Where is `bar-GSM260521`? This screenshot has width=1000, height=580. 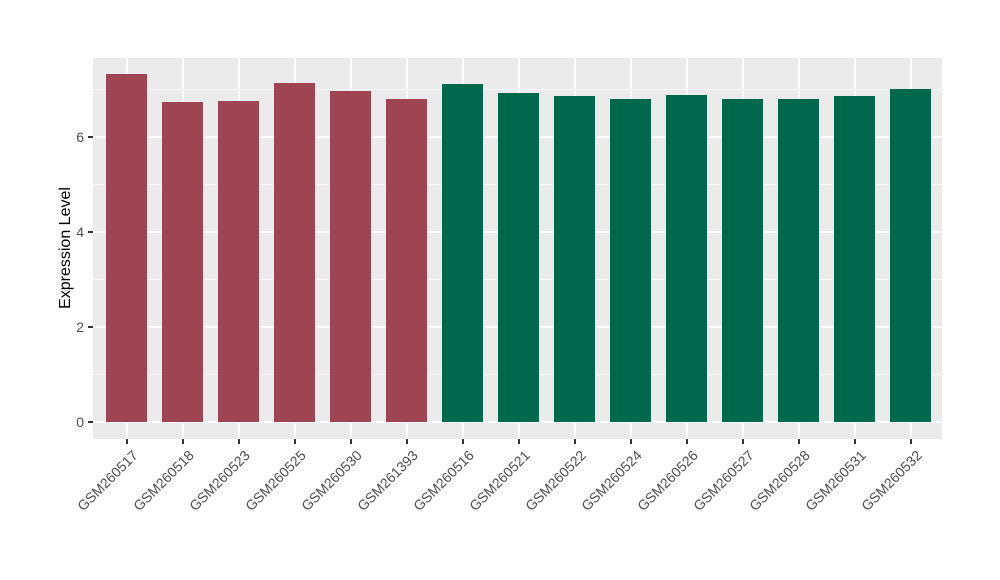
bar-GSM260521 is located at coordinates (519, 257).